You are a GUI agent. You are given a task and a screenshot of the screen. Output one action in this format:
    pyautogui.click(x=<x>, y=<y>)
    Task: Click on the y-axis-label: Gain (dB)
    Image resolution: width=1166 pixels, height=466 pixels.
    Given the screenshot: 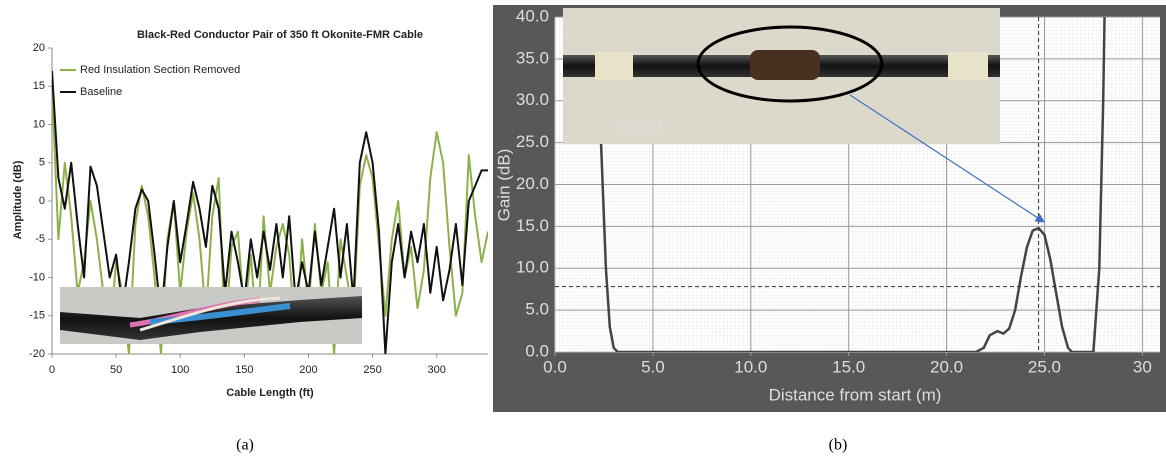 What is the action you would take?
    pyautogui.click(x=503, y=185)
    